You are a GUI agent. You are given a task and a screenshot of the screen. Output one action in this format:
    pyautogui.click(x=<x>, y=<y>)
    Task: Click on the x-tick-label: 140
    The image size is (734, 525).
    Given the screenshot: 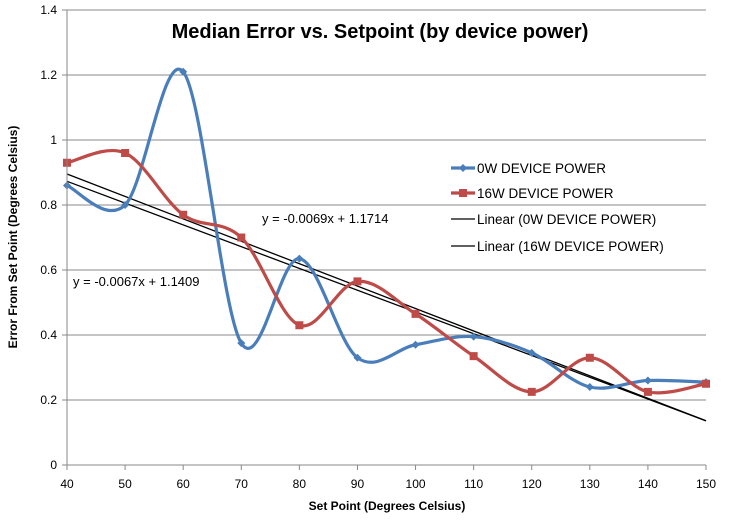 What is the action you would take?
    pyautogui.click(x=648, y=484)
    